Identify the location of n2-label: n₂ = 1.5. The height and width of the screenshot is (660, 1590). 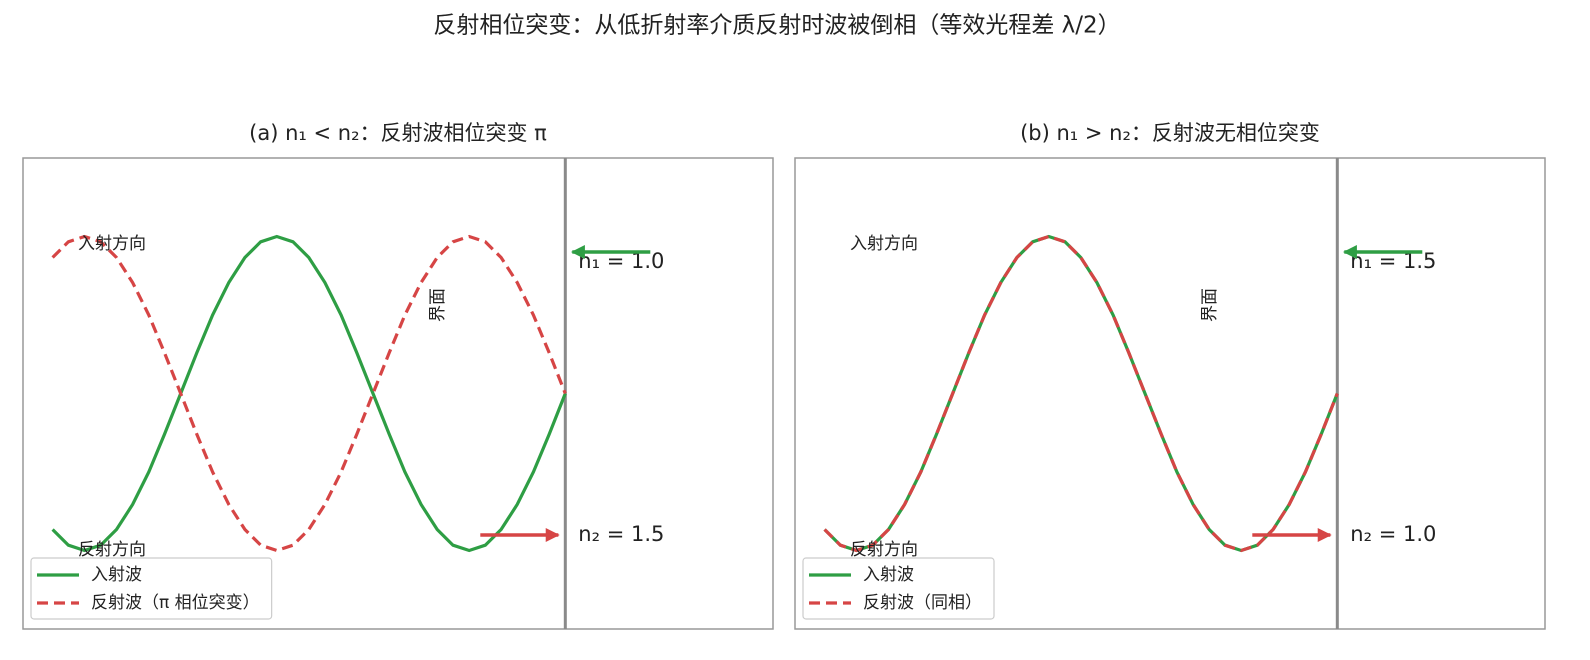
(621, 534).